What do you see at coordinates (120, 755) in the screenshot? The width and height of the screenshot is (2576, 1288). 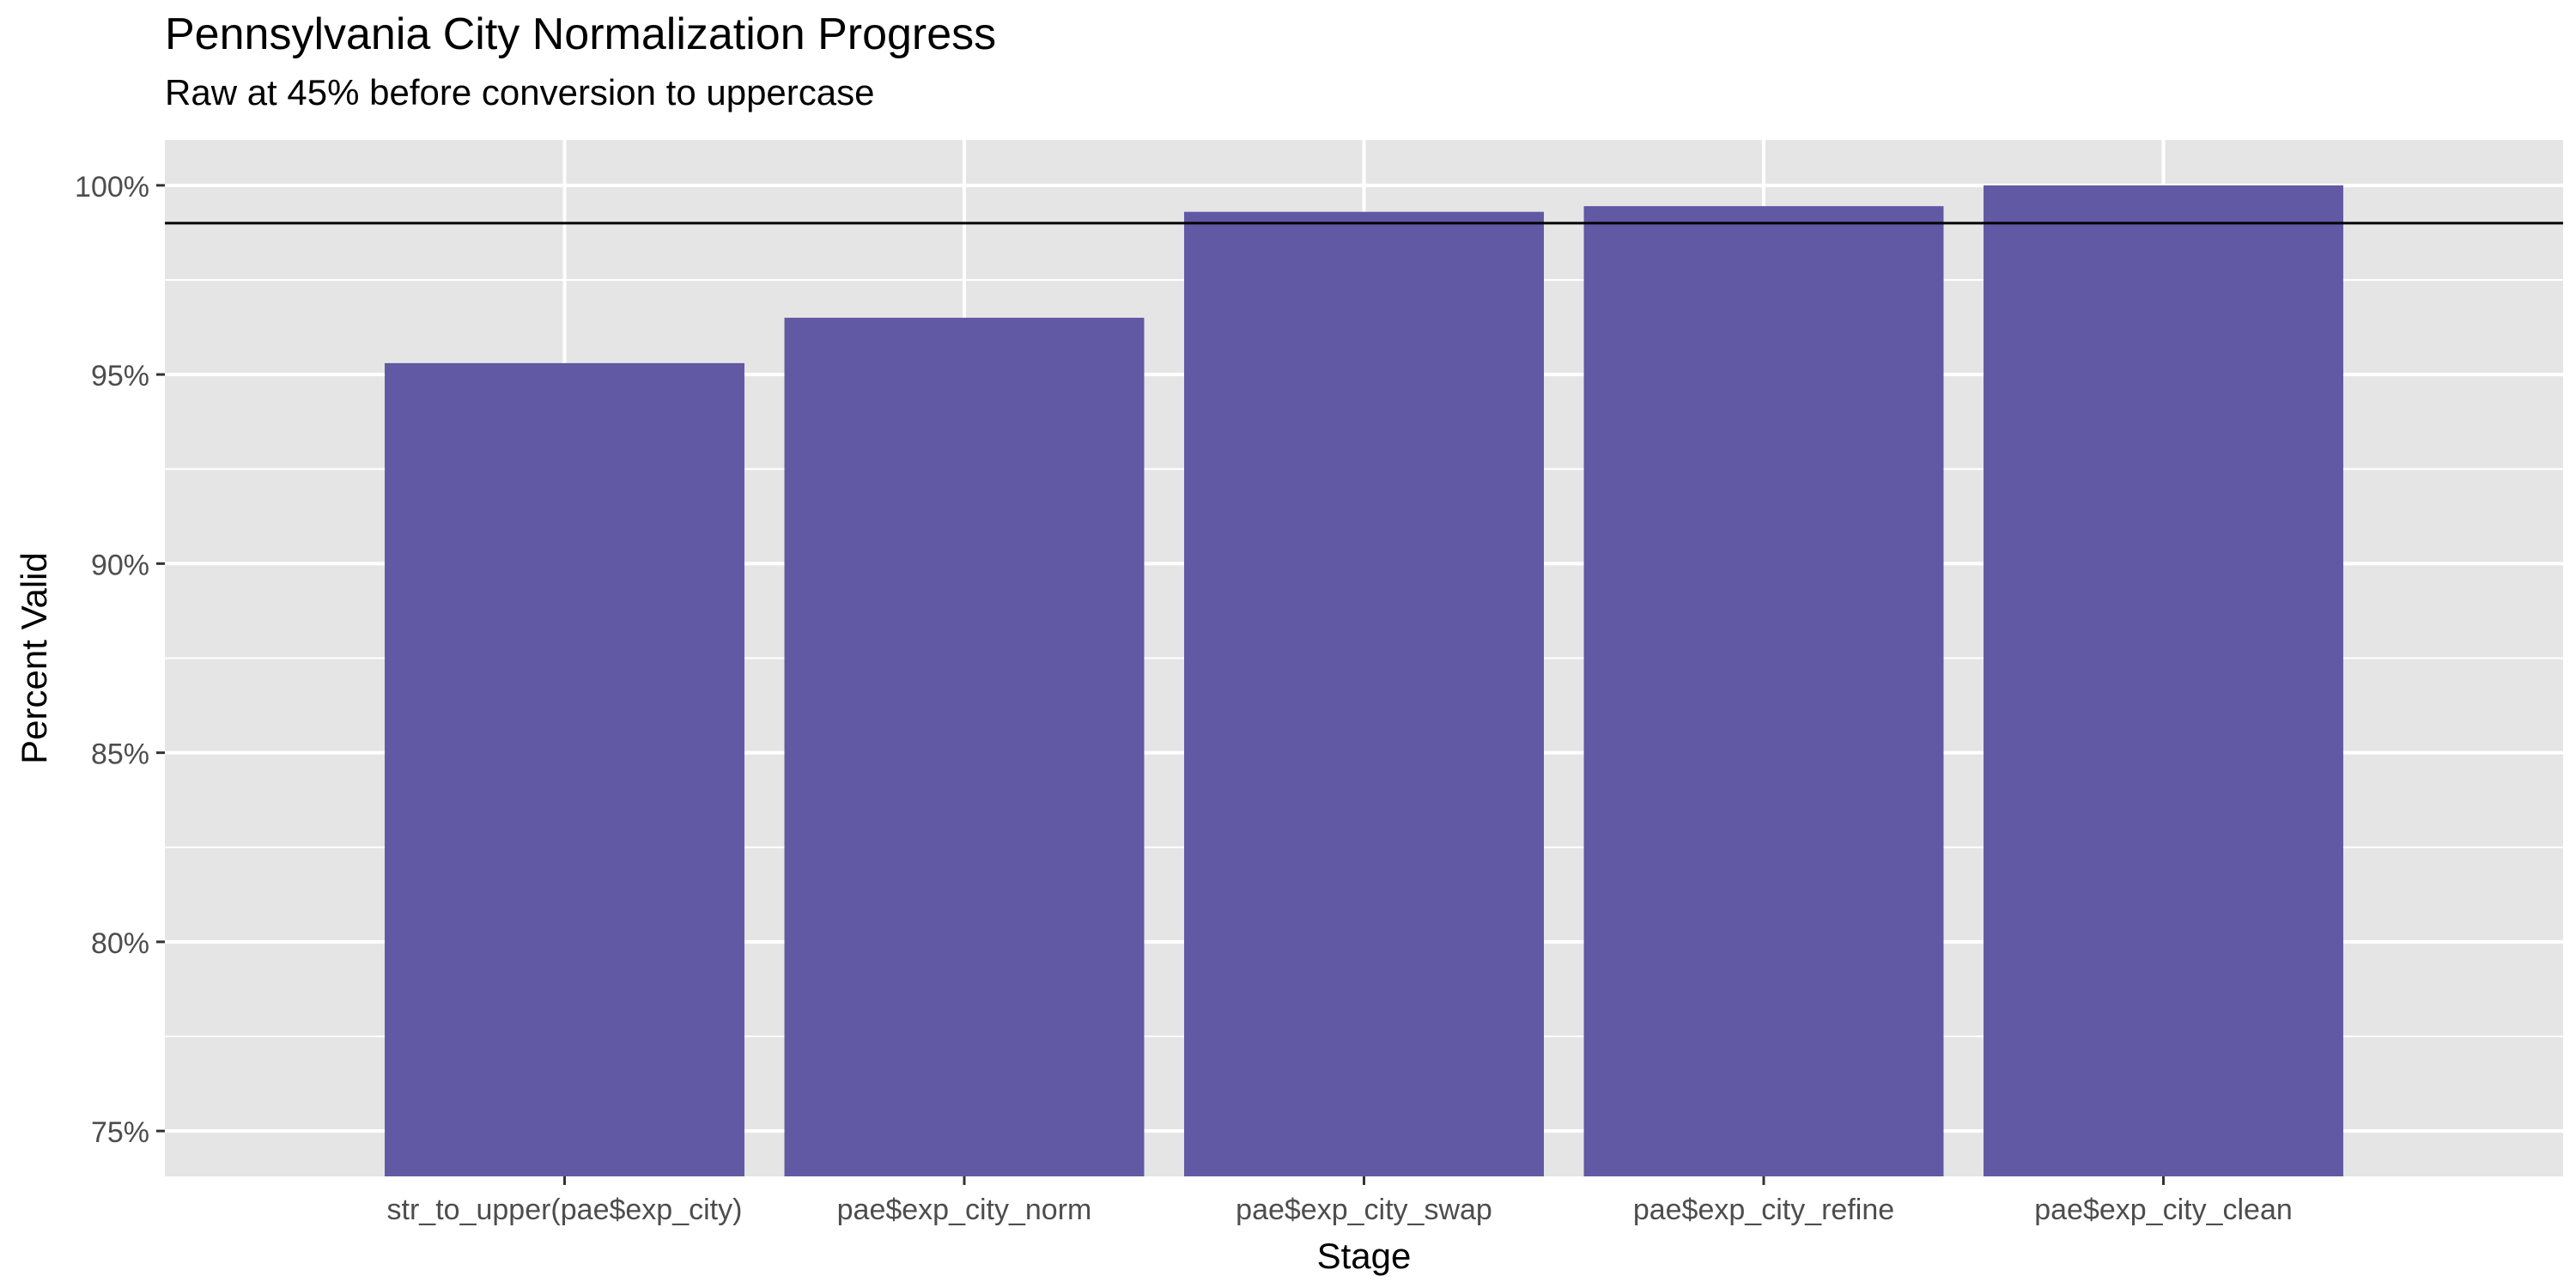 I see `y-tick-label: 85%` at bounding box center [120, 755].